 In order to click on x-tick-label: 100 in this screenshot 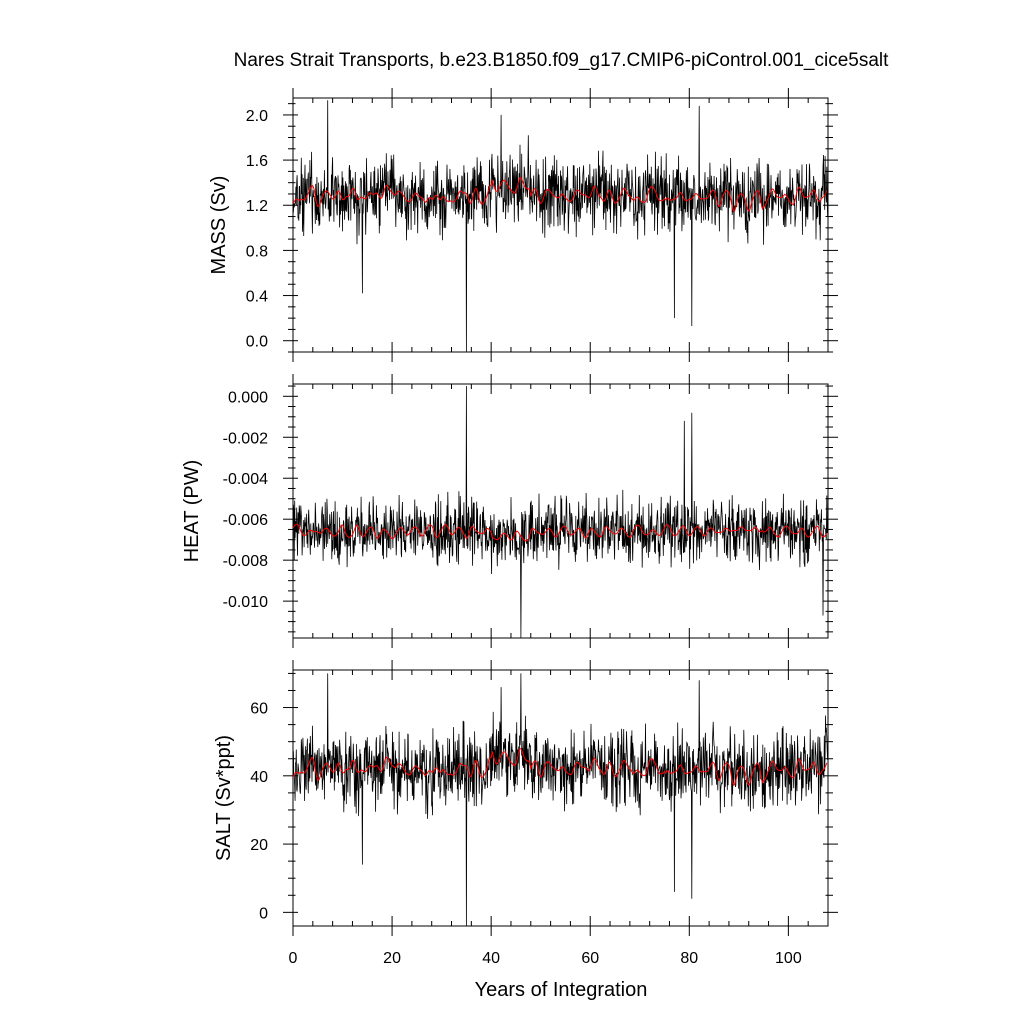, I will do `click(788, 958)`.